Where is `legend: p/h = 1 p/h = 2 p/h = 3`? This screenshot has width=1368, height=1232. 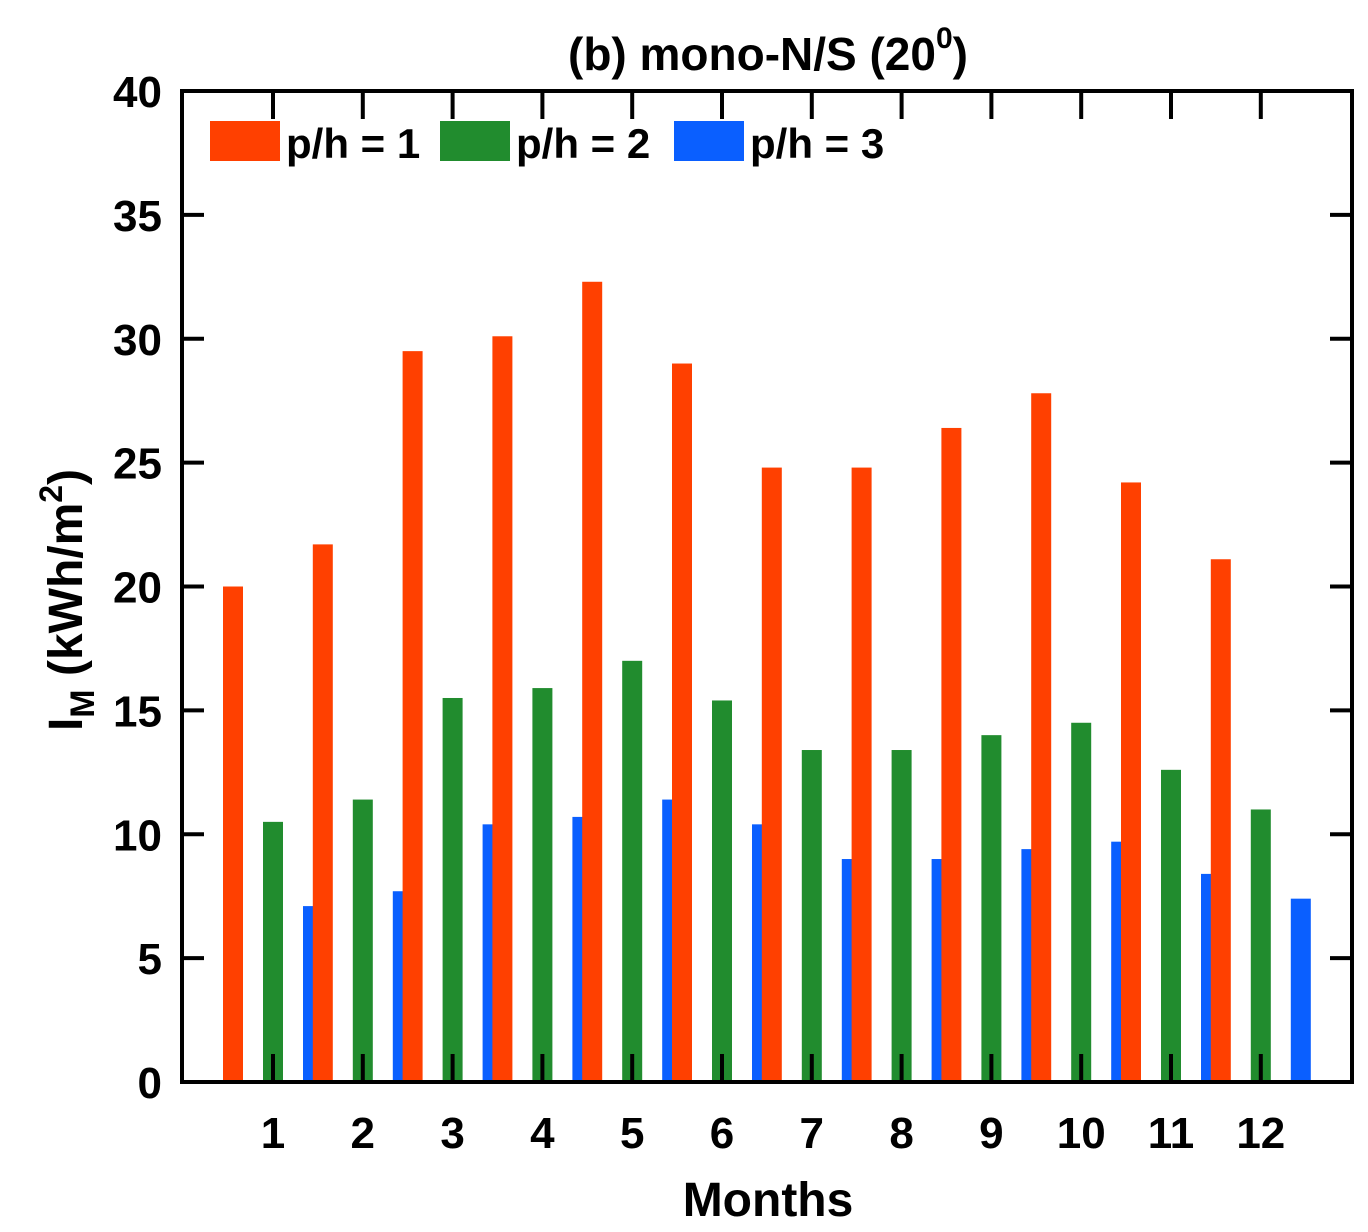
legend: p/h = 1 p/h = 2 p/h = 3 is located at coordinates (547, 143).